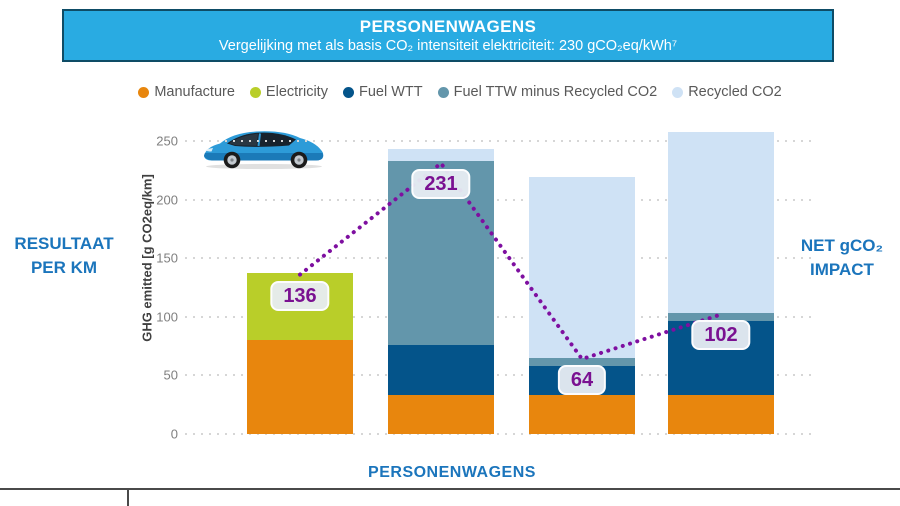  What do you see at coordinates (167, 258) in the screenshot?
I see `y-tick-150: 150` at bounding box center [167, 258].